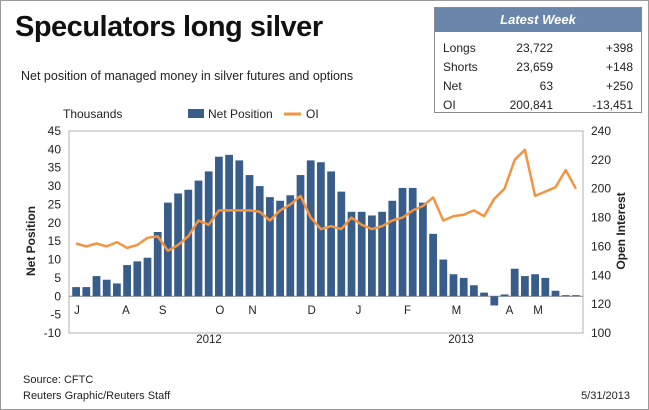 The width and height of the screenshot is (649, 410). I want to click on lw-value: 23,659, so click(534, 67).